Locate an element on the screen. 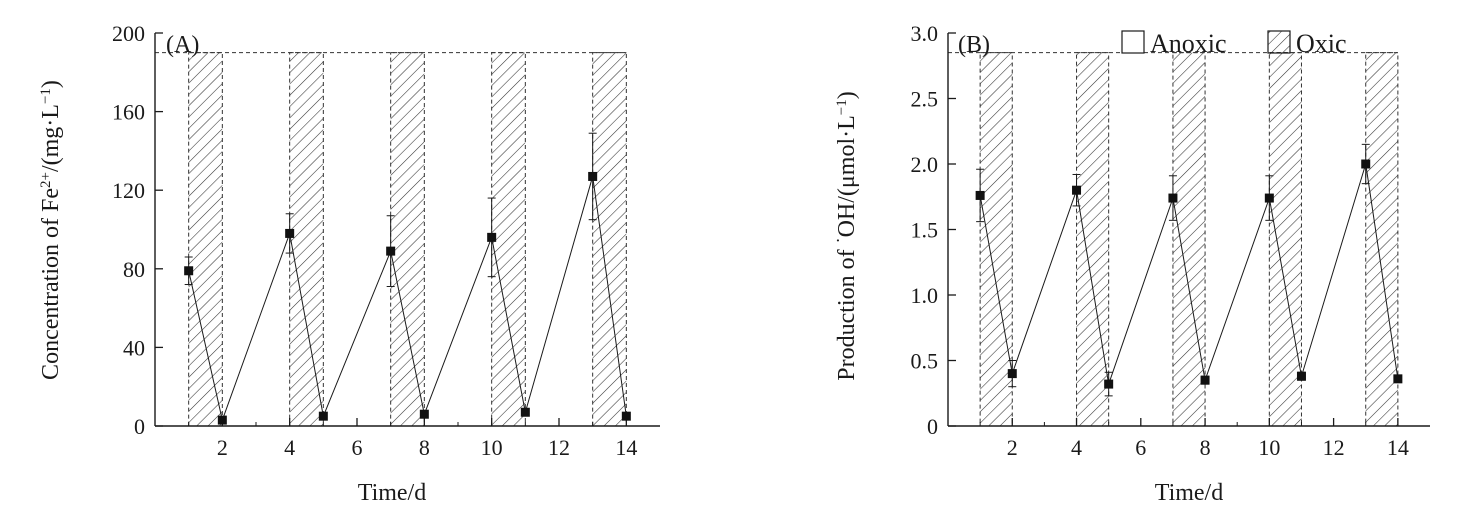  panel-a-x-tick-label: 4 is located at coordinates (289, 447).